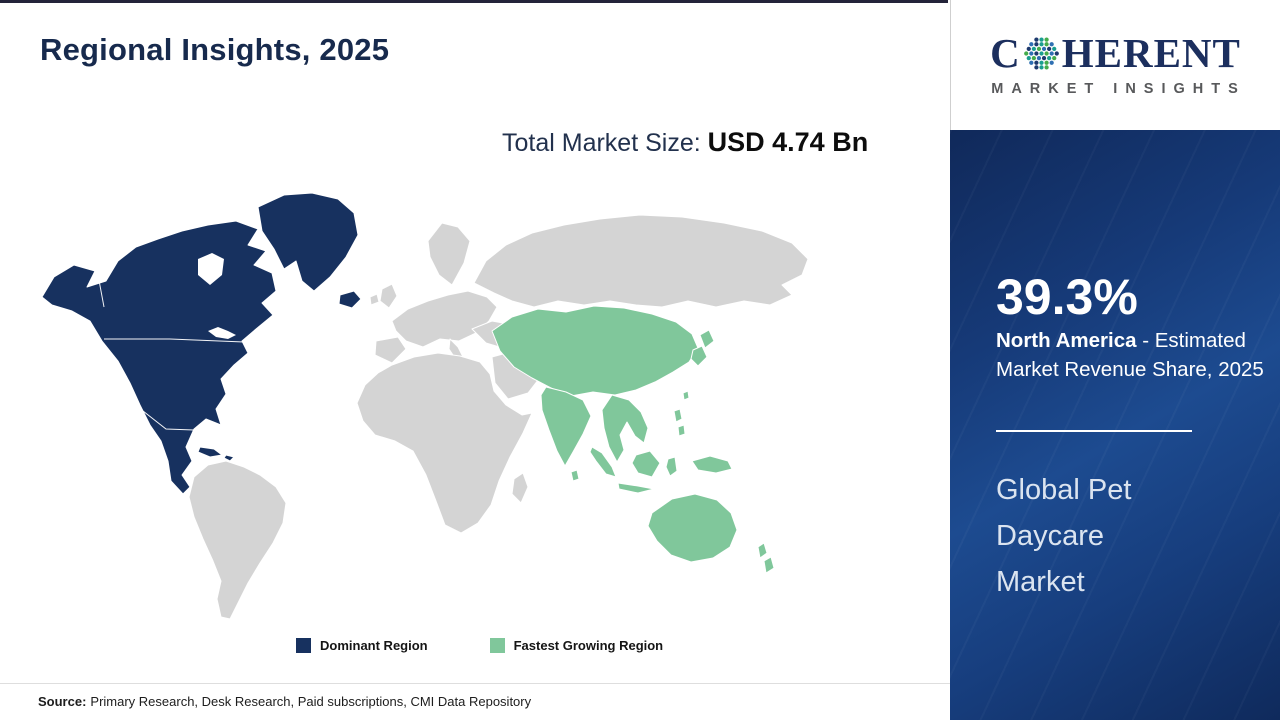 The width and height of the screenshot is (1280, 720). What do you see at coordinates (210, 452) in the screenshot?
I see `landmass-cuba` at bounding box center [210, 452].